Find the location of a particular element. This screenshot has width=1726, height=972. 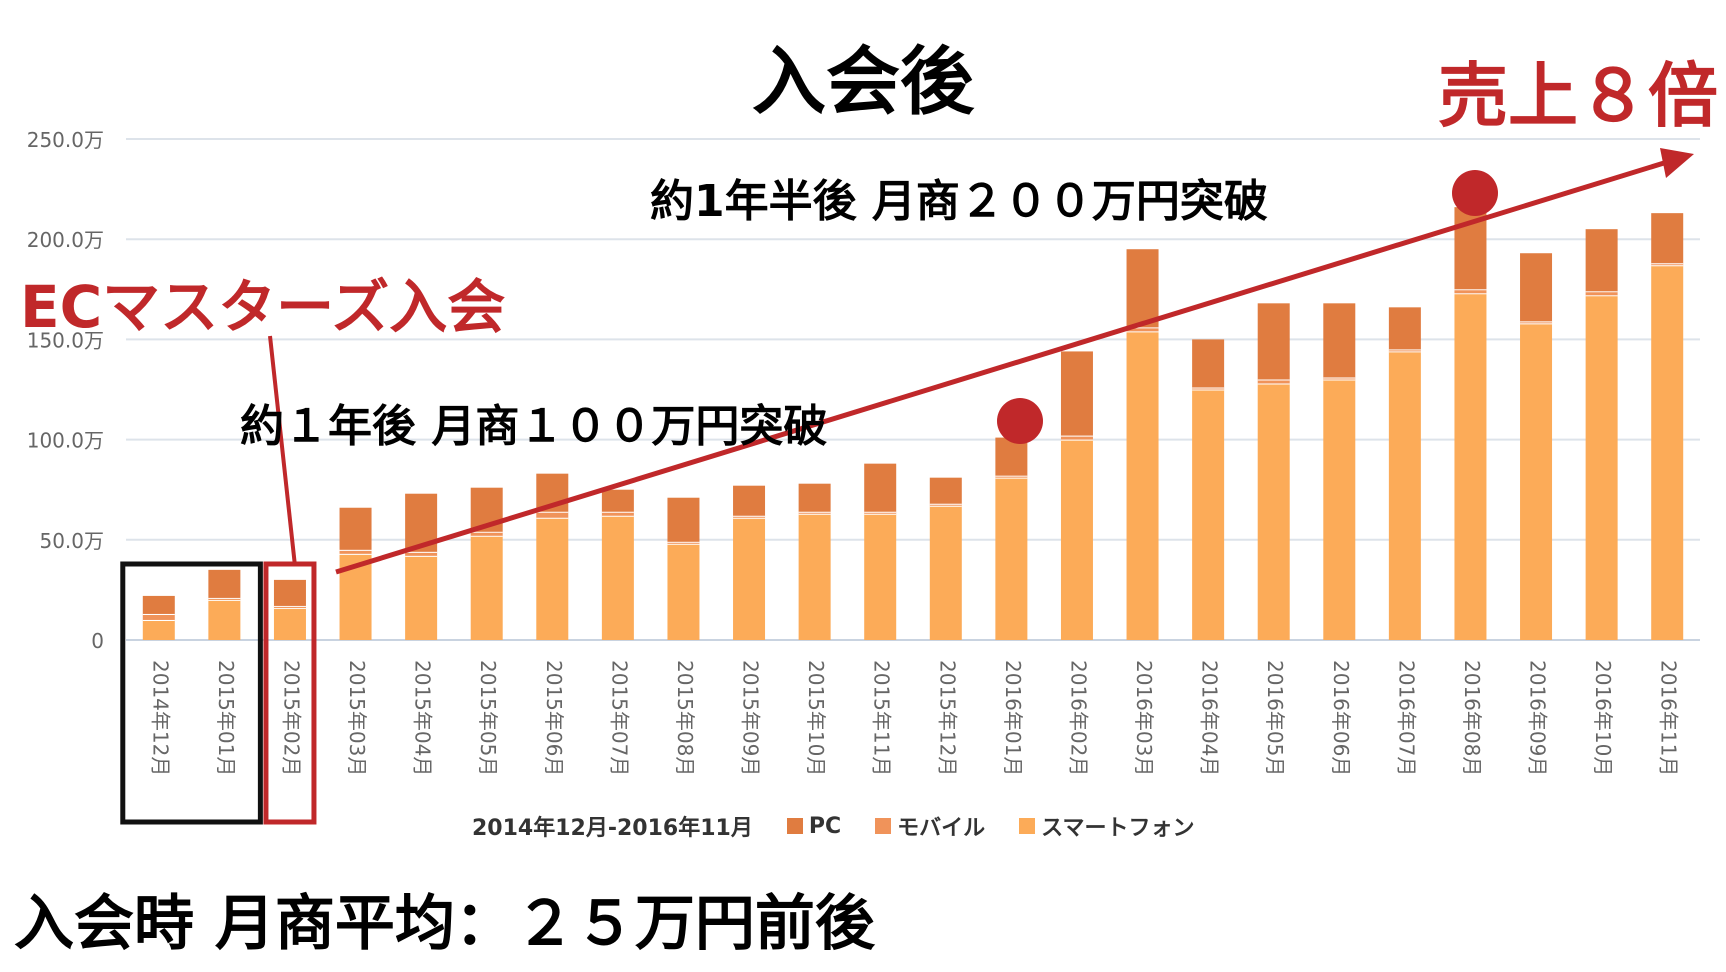

x-tick-label: 2016年11月 is located at coordinates (1669, 718).